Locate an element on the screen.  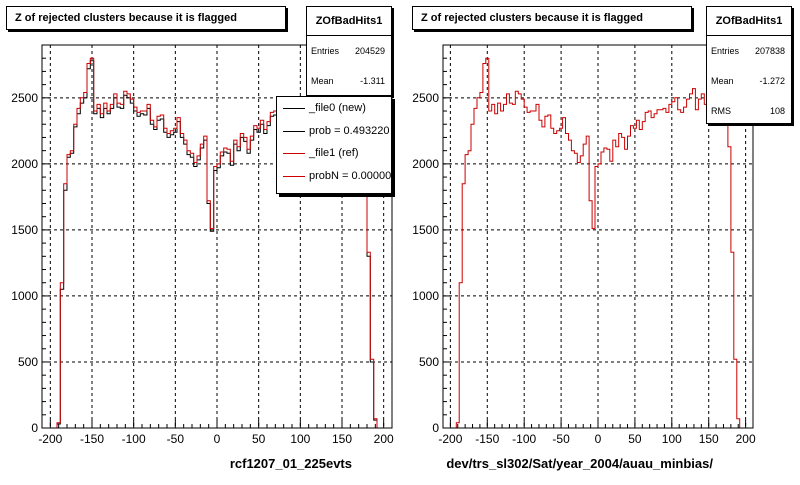
left-y-tick-label: 1500 is located at coordinates (24, 230).